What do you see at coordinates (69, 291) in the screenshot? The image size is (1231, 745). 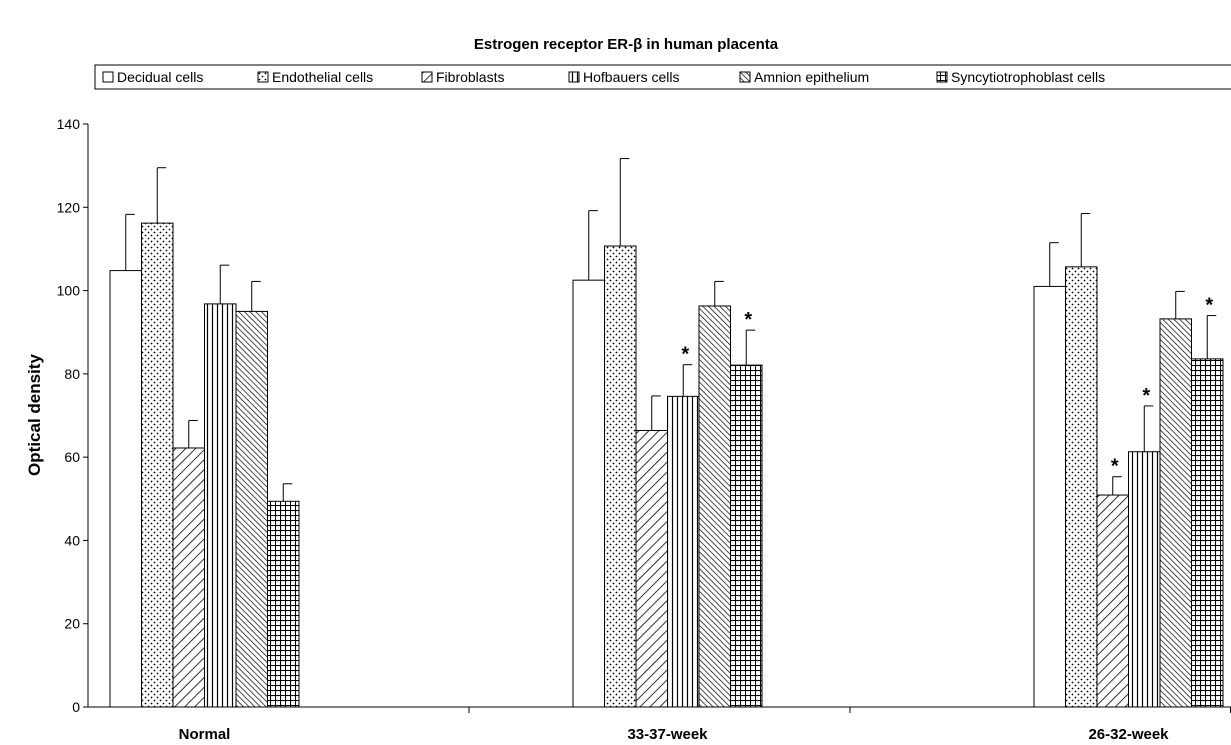 I see `y-tick-label: 100` at bounding box center [69, 291].